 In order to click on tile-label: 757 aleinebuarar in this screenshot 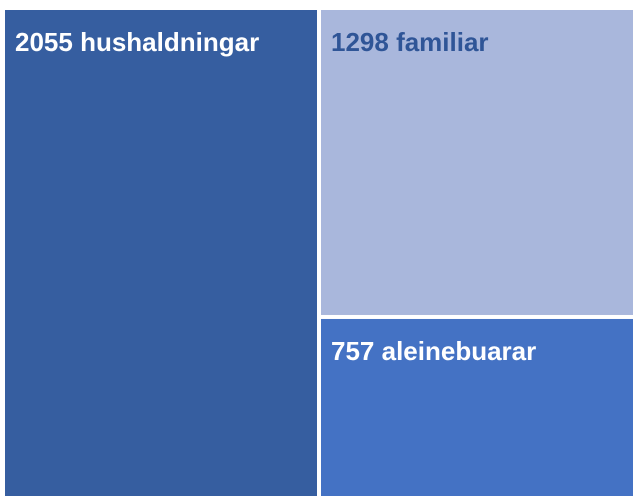, I will do `click(433, 351)`.